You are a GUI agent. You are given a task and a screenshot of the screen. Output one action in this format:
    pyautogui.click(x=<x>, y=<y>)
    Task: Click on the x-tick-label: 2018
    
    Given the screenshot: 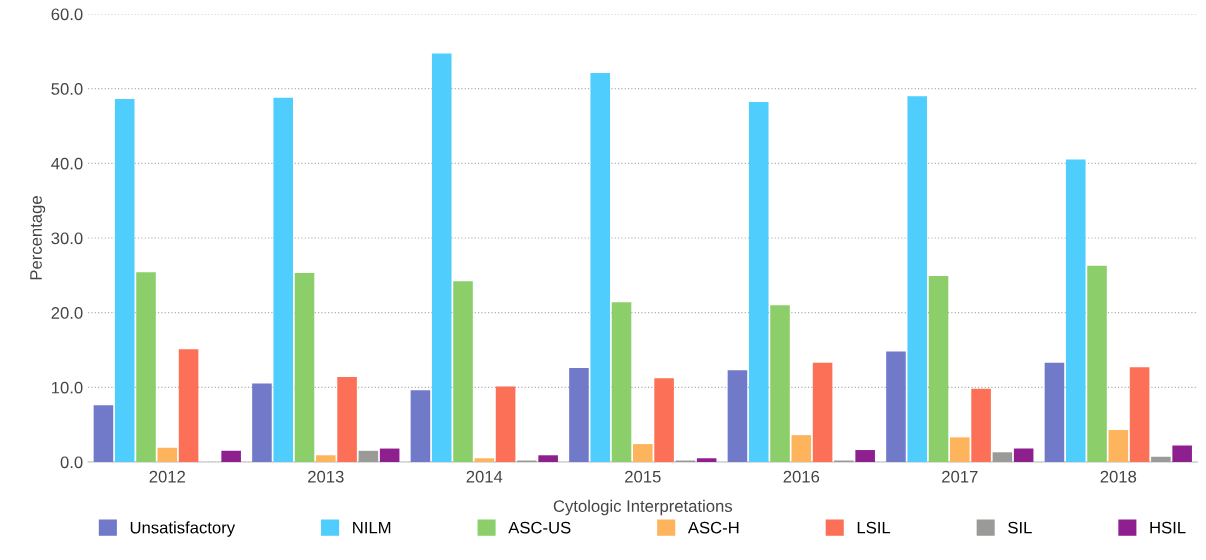 What is the action you would take?
    pyautogui.click(x=1118, y=476)
    